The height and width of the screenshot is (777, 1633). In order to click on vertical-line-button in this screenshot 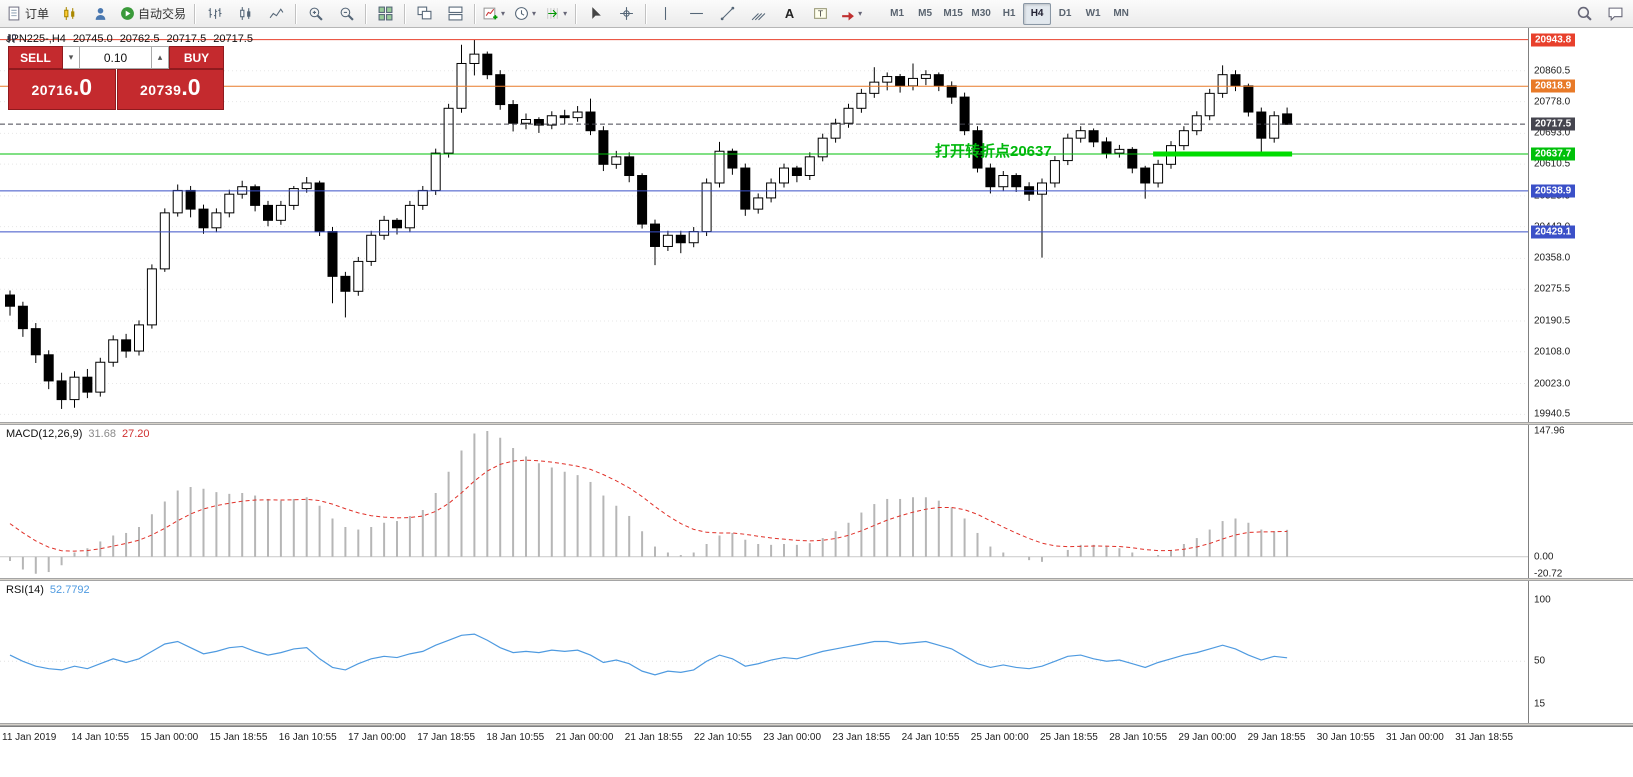, I will do `click(665, 14)`.